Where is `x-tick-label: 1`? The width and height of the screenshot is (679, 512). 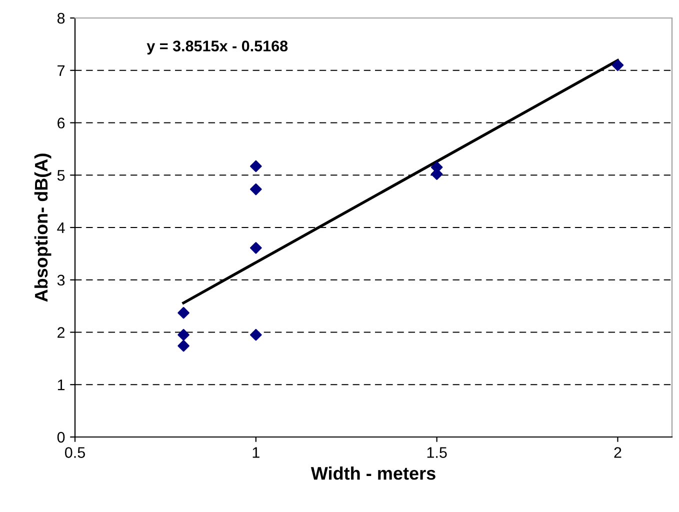 x-tick-label: 1 is located at coordinates (256, 452).